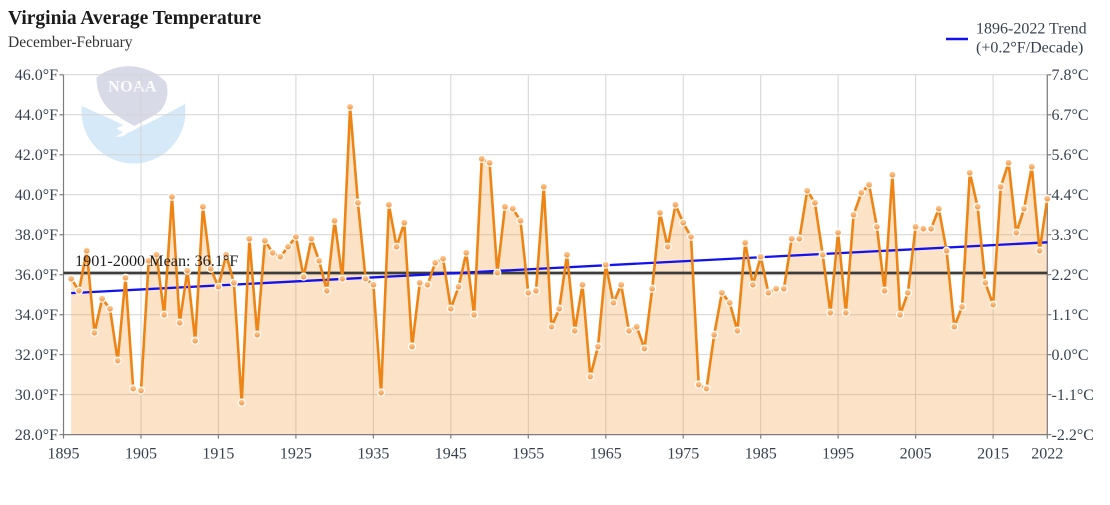  Describe the element at coordinates (36, 115) in the screenshot. I see `svg-text: 44.0°F` at that location.